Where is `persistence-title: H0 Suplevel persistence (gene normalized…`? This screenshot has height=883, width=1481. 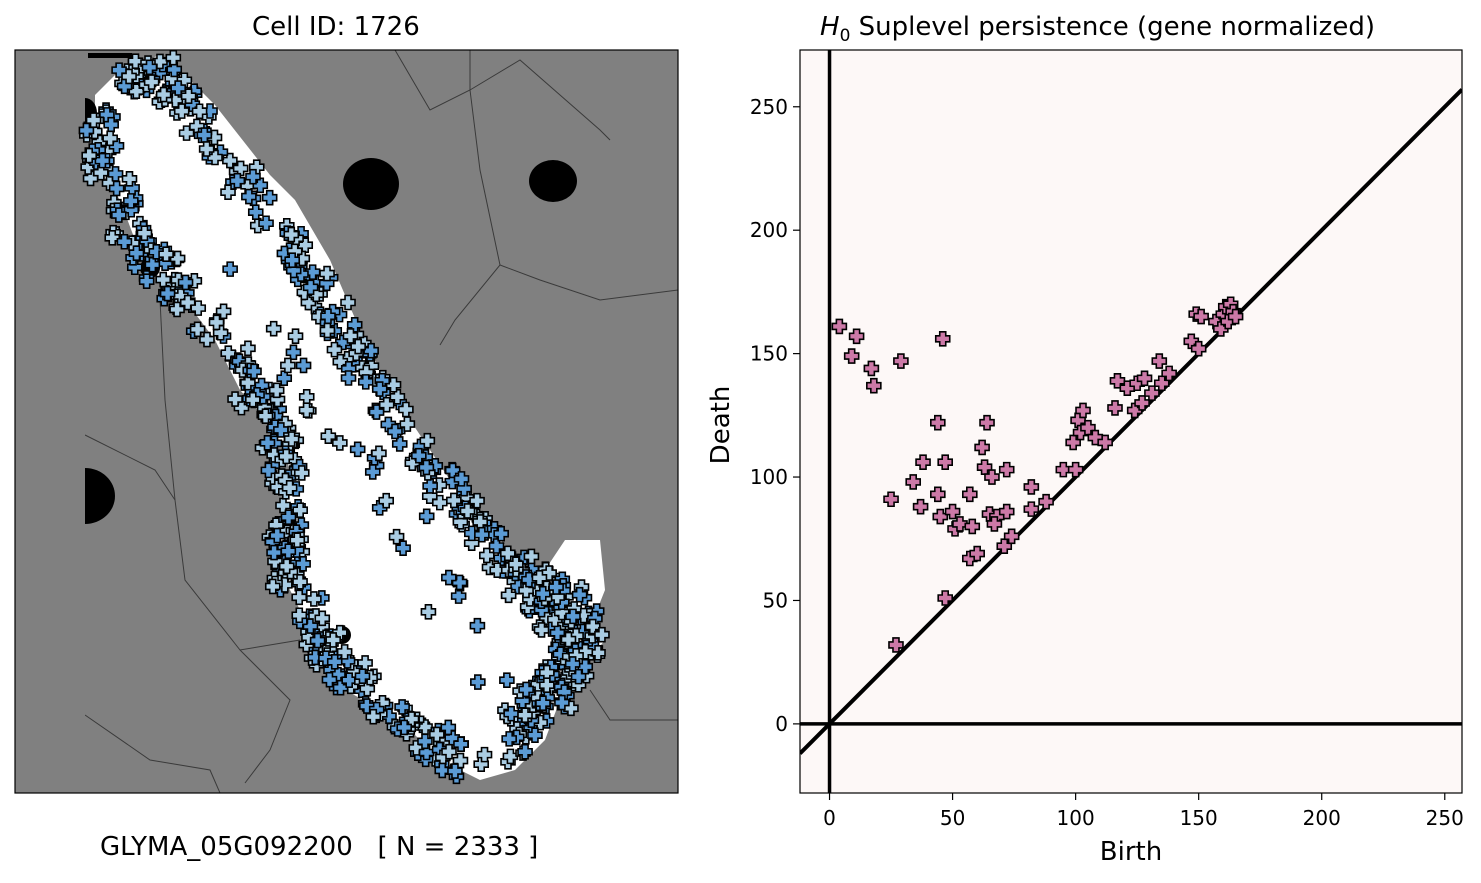
persistence-title: H0 Suplevel persistence (gene normalized… is located at coordinates (1097, 29).